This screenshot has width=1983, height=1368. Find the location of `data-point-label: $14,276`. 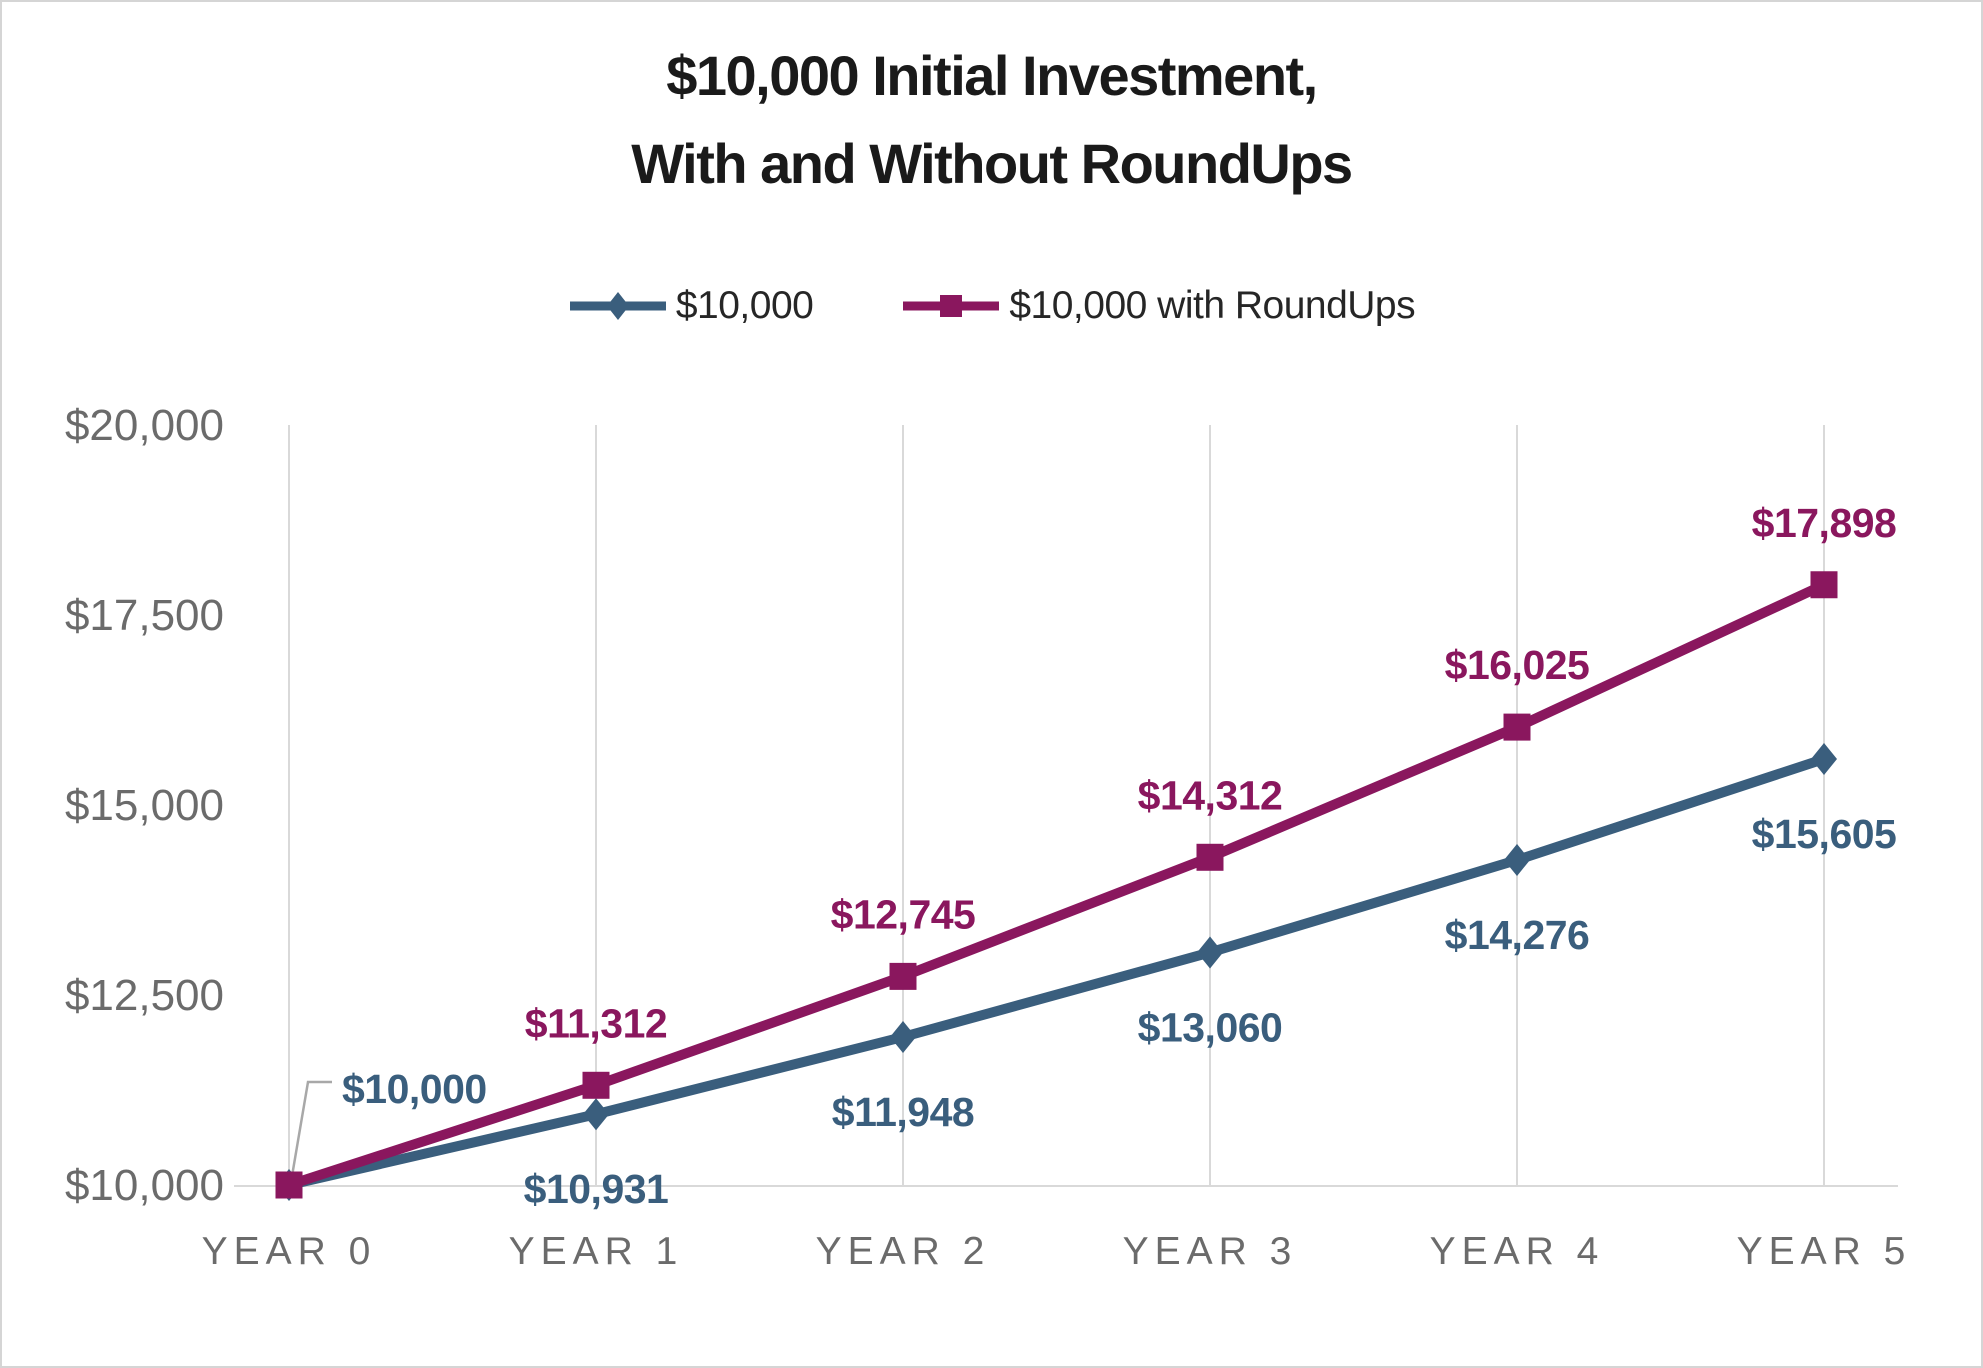

data-point-label: $14,276 is located at coordinates (1517, 935).